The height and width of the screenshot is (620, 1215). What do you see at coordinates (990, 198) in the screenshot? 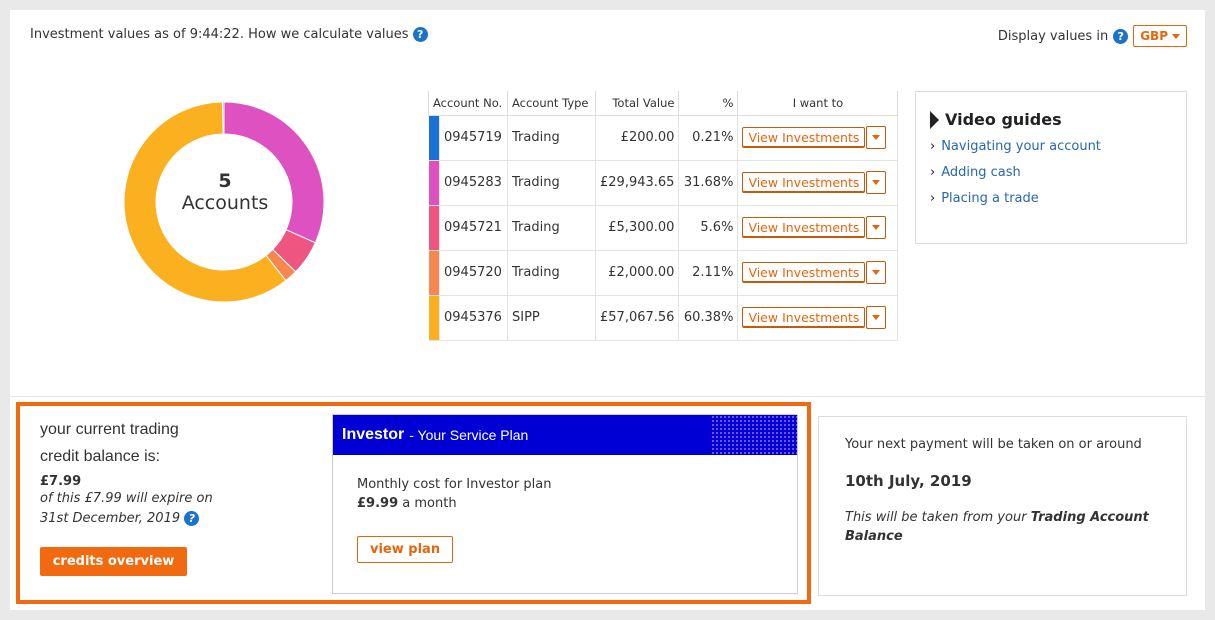
I see `guide-link-label: Placing a trade` at bounding box center [990, 198].